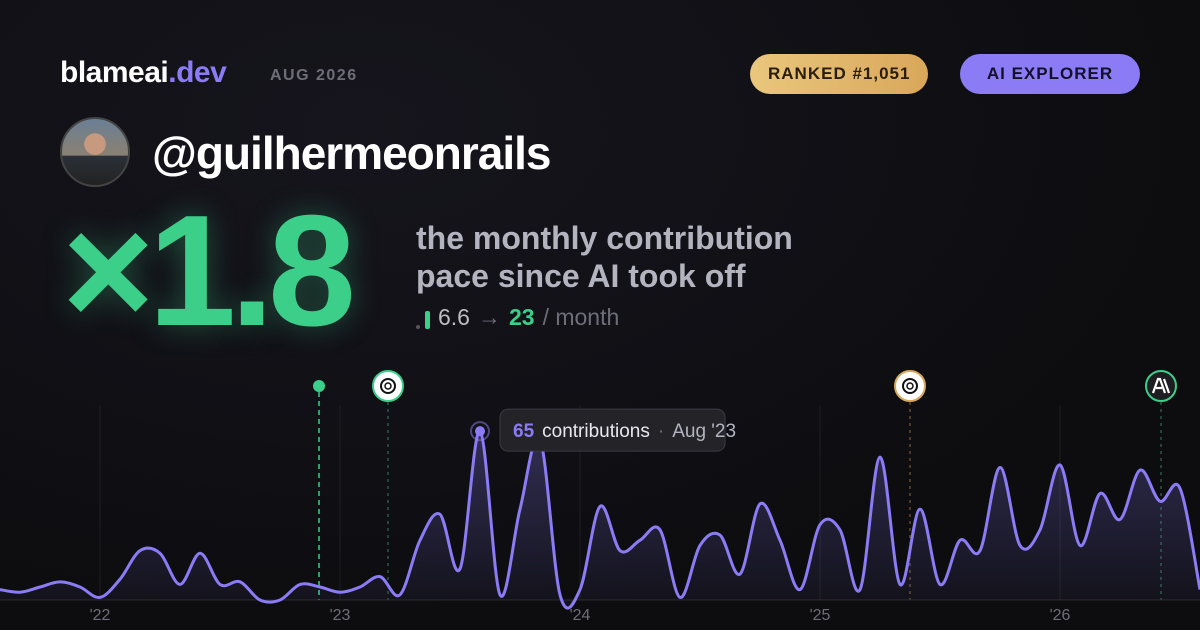  Describe the element at coordinates (839, 74) in the screenshot. I see `rank-badge: RANKED #1,051` at that location.